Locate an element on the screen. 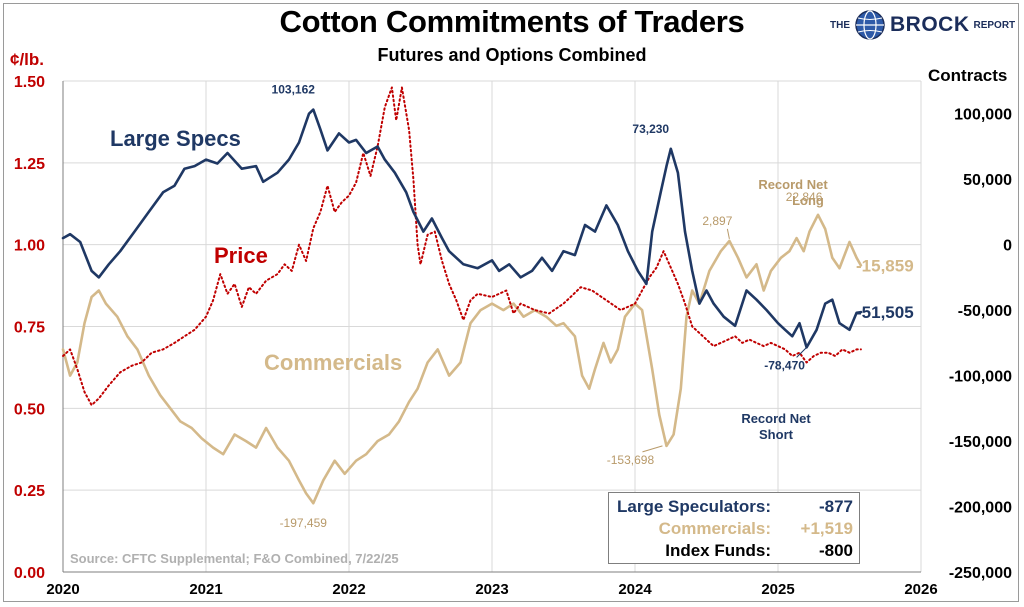 The image size is (1024, 607). end-value-label: -51,505 is located at coordinates (885, 312).